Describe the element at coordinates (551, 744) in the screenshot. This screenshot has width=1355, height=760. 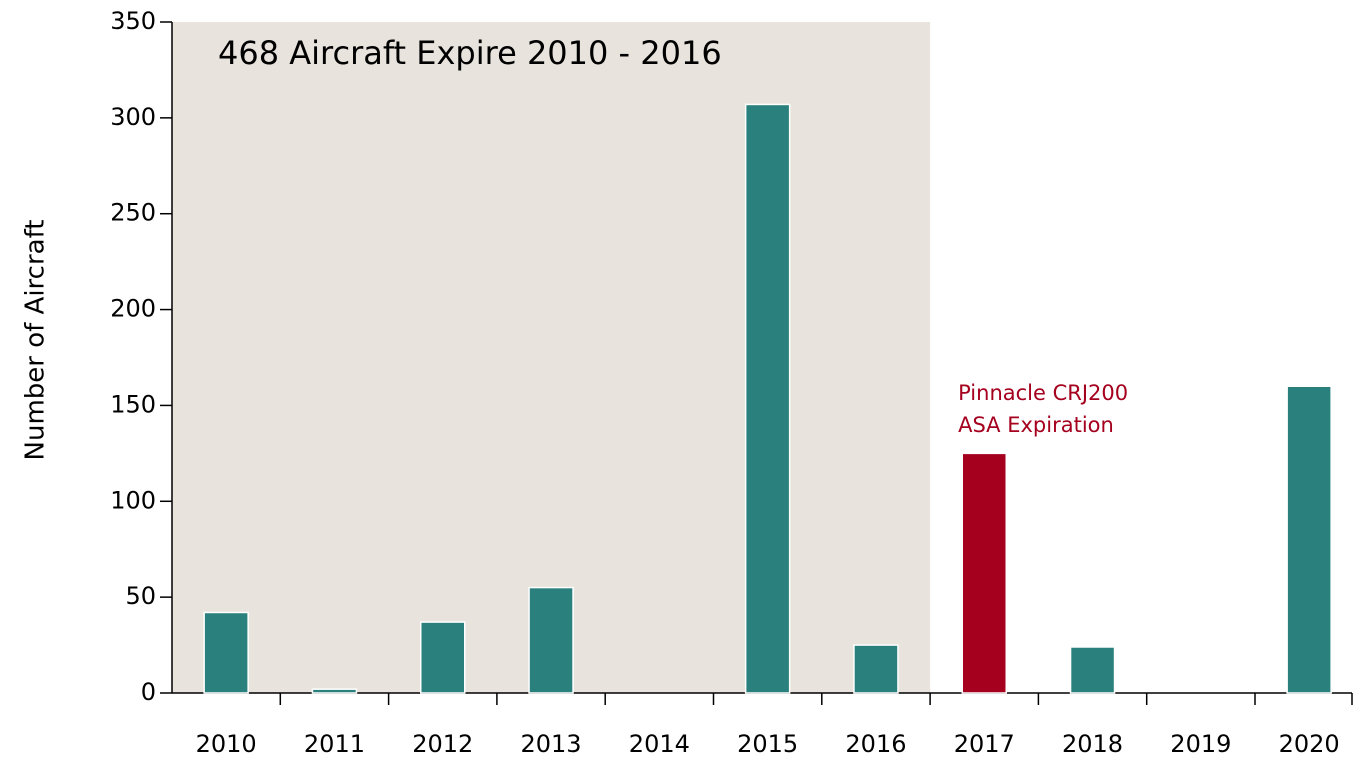
I see `x-tick-label: 2013` at that location.